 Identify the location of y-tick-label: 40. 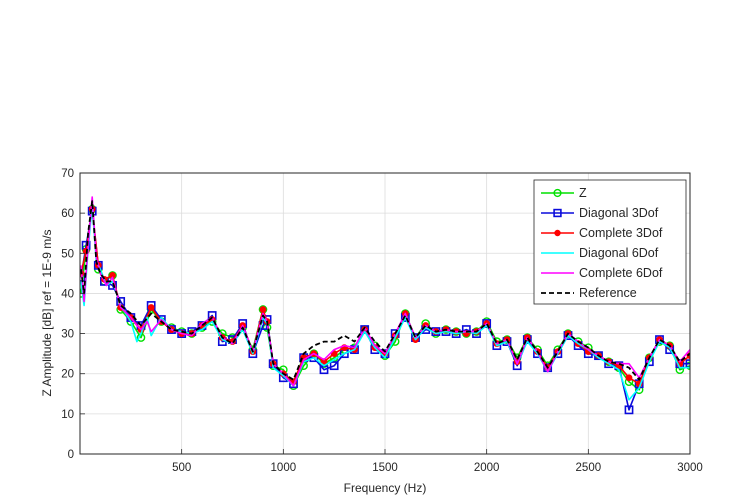
(67, 294).